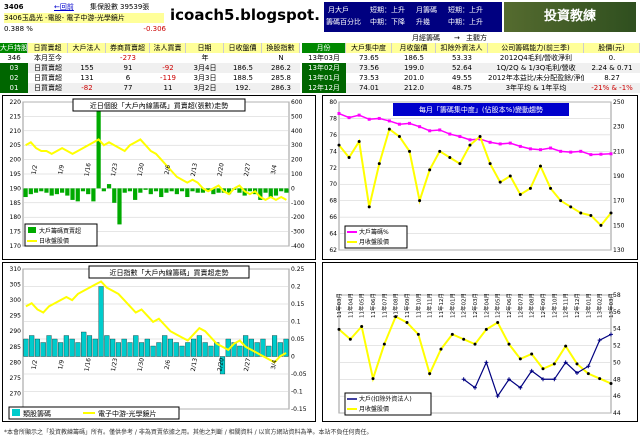 The height and width of the screenshot is (447, 640). Describe the element at coordinates (16, 160) in the screenshot. I see `c1-left-tick-4: 200` at that location.